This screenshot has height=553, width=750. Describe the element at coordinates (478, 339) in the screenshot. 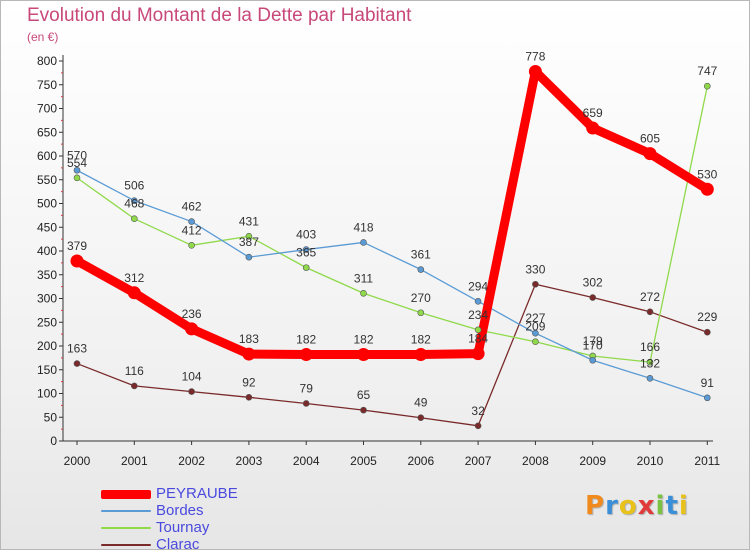

I see `data-label-peyraube: 184` at that location.